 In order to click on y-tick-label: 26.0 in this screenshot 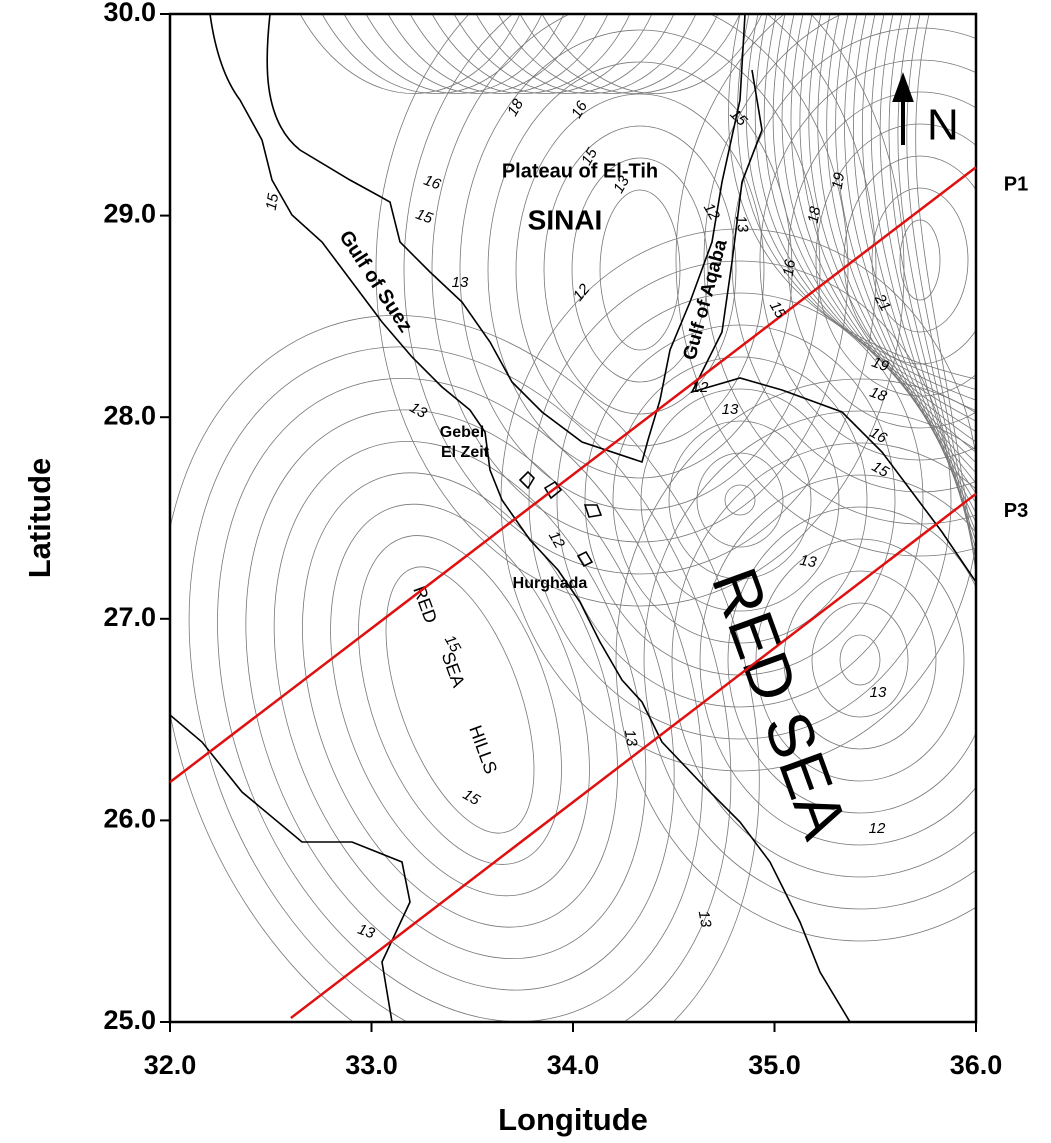, I will do `click(129, 819)`.